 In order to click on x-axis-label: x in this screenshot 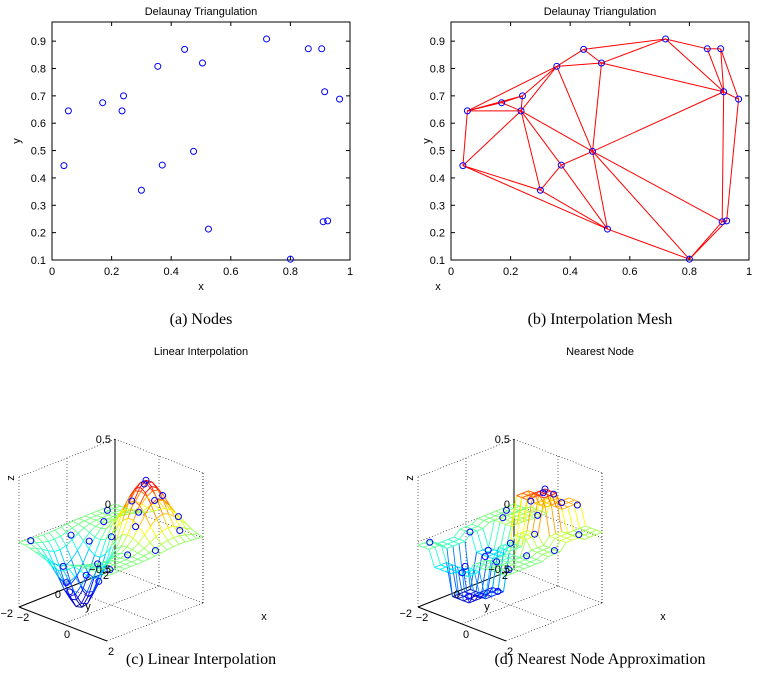, I will do `click(438, 287)`.